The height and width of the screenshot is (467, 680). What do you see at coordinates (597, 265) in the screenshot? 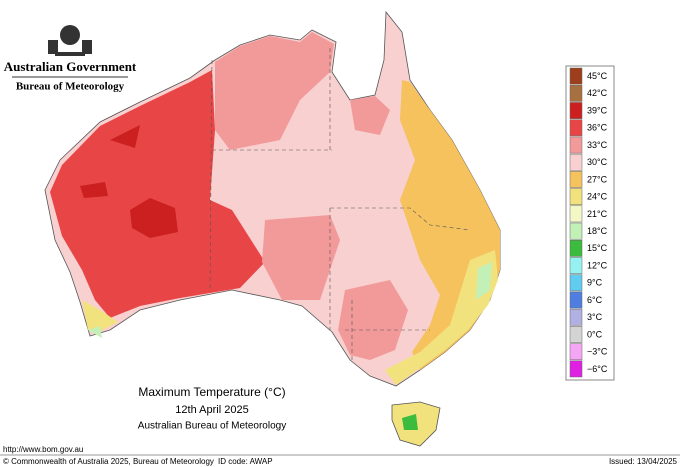
I see `legend-label: 12°C` at bounding box center [597, 265].